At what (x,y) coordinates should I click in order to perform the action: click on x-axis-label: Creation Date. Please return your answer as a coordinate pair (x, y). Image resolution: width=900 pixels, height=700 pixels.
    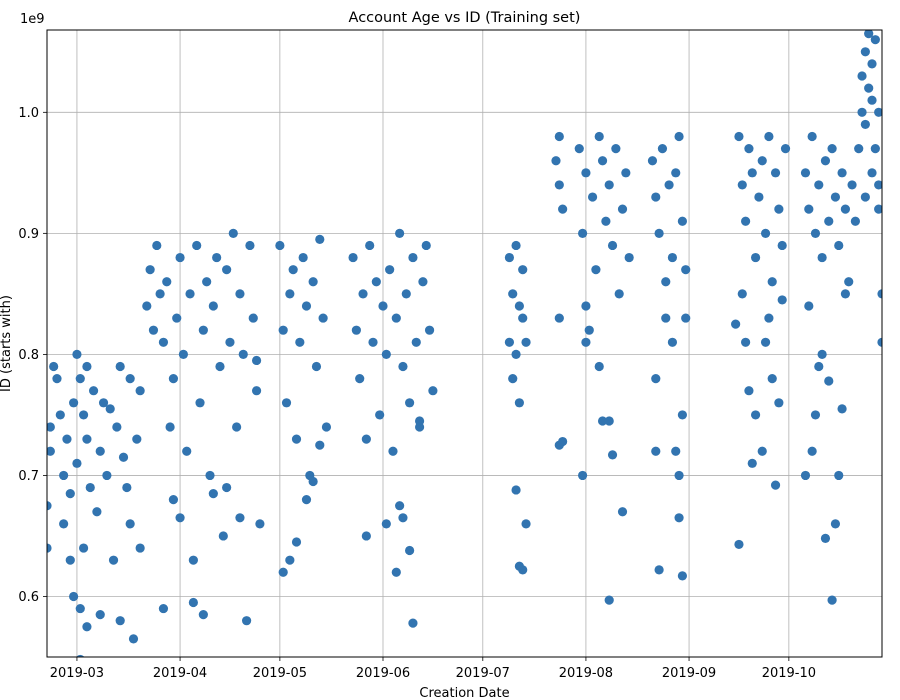
    Looking at the image, I should click on (464, 693).